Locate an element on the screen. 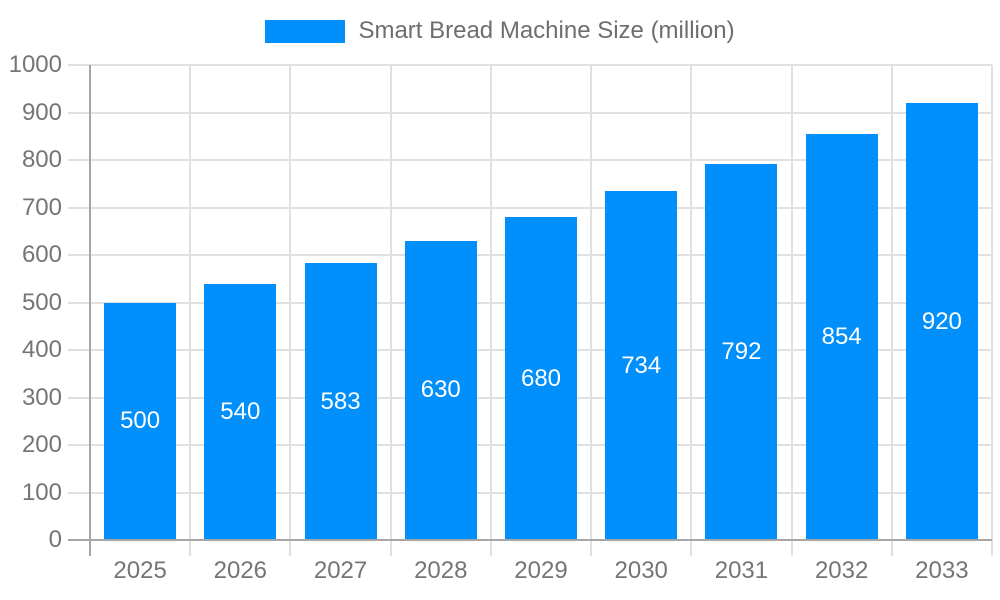  y-axis-label: 0 is located at coordinates (55, 539).